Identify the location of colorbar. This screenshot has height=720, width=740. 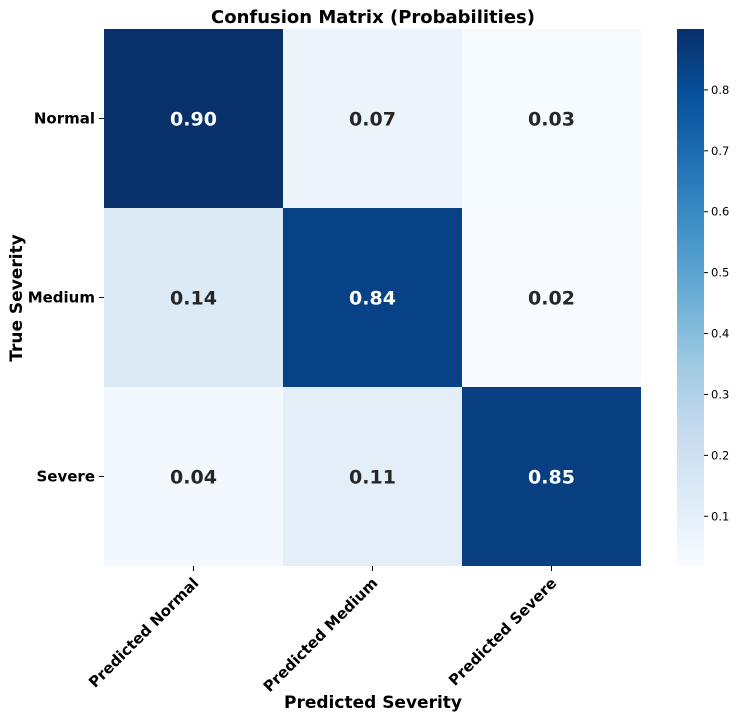
(690, 297).